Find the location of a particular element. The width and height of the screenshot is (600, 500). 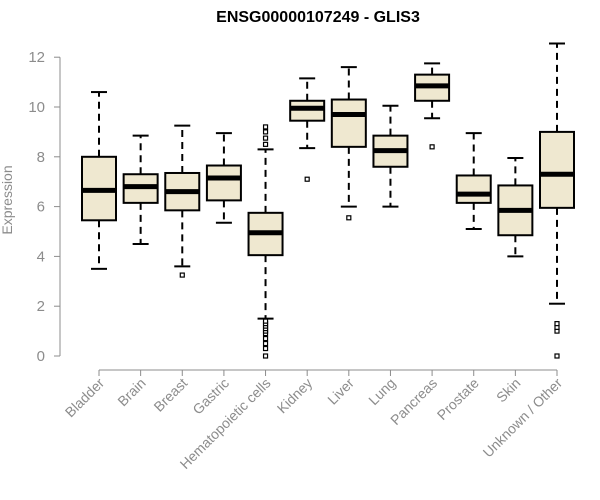

y-tick-label: 12 is located at coordinates (36, 57).